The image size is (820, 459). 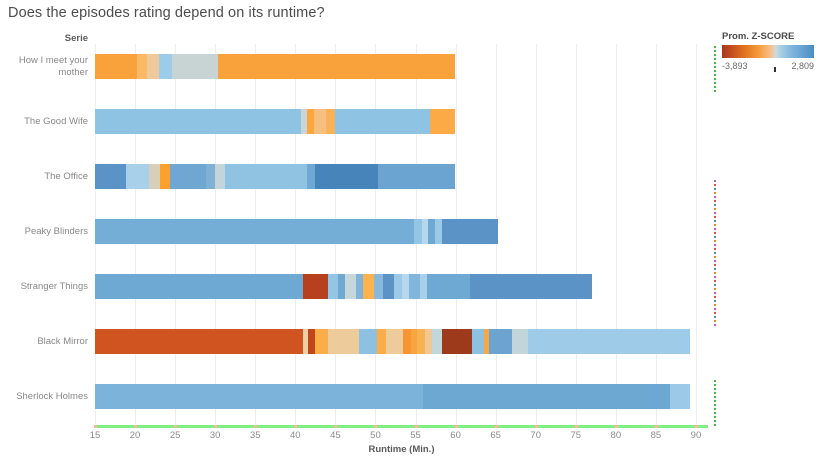 What do you see at coordinates (52, 396) in the screenshot?
I see `y-axis-label: Sherlock Holmes` at bounding box center [52, 396].